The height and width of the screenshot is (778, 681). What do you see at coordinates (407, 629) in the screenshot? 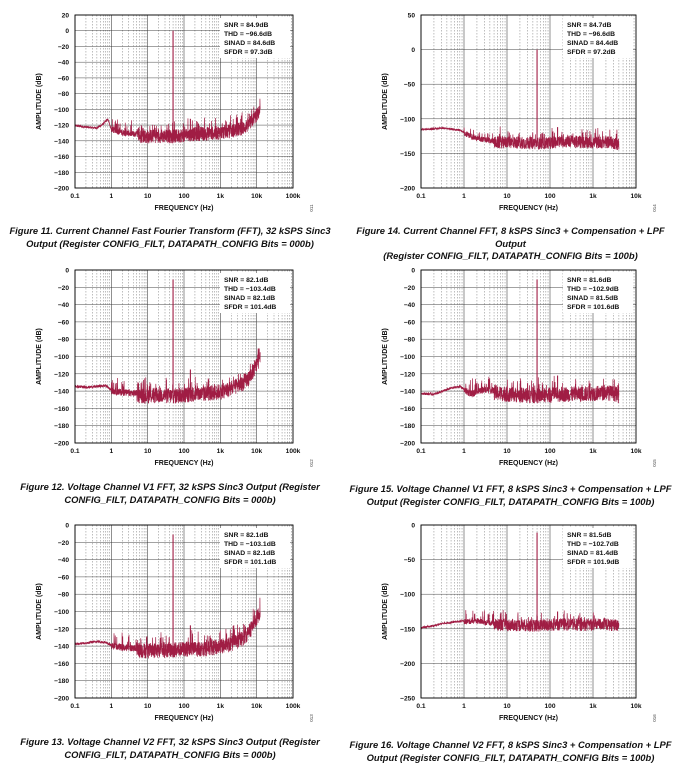
I see `y-tick-label: −150` at bounding box center [407, 629].